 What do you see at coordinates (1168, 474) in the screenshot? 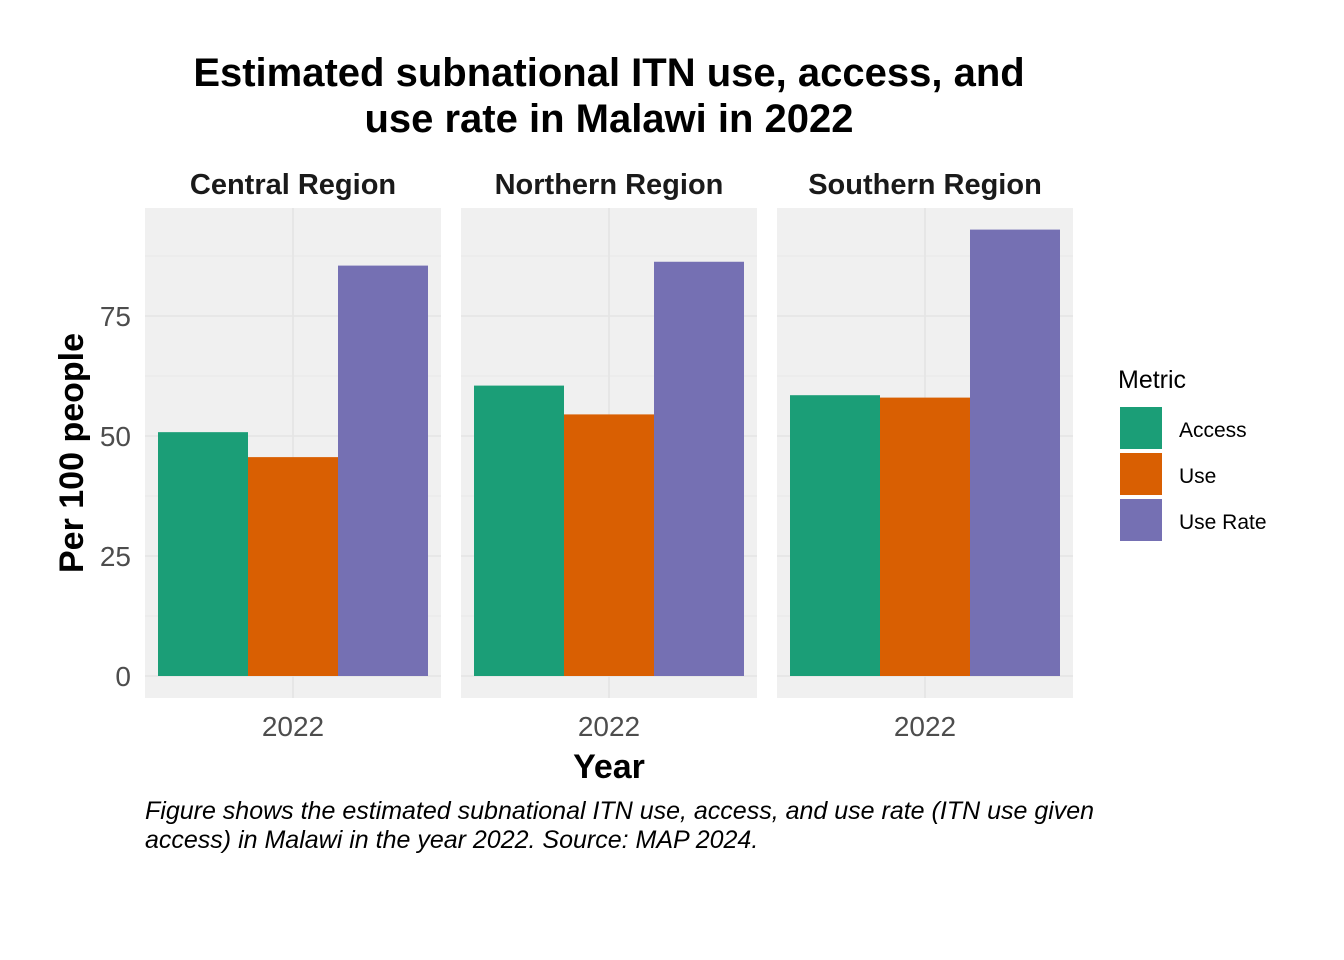
I see `legend-item: Use` at bounding box center [1168, 474].